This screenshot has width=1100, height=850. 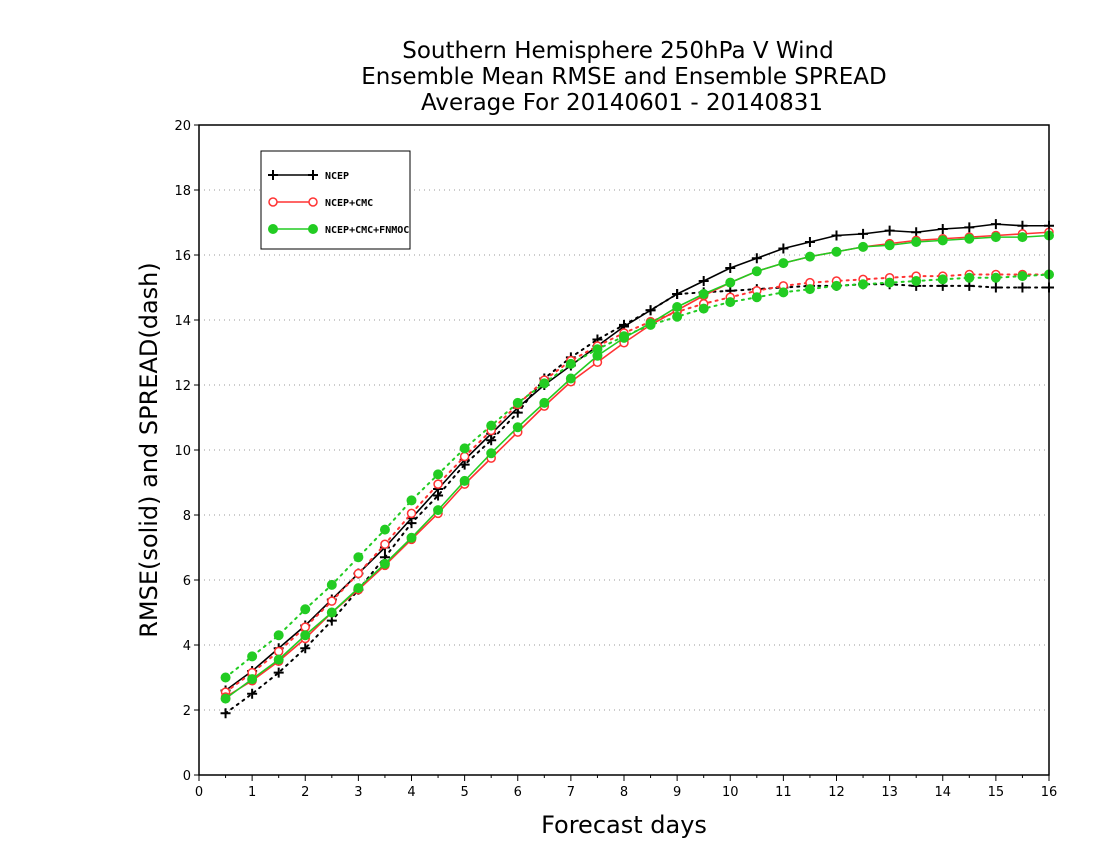 What do you see at coordinates (1049, 792) in the screenshot?
I see `x-tick-label: 16` at bounding box center [1049, 792].